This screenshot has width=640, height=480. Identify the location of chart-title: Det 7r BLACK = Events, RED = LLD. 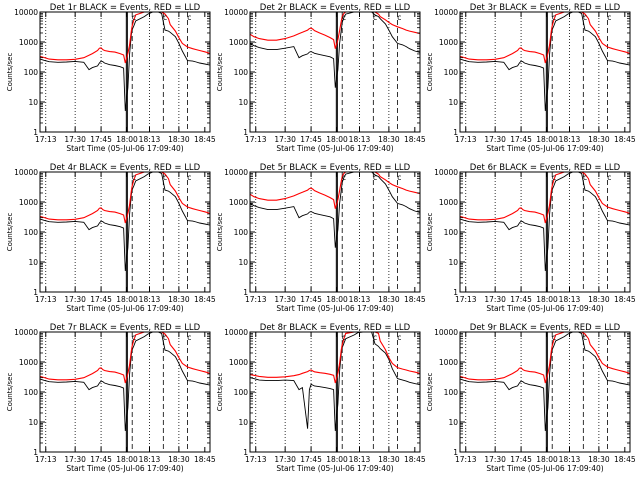
(125, 328).